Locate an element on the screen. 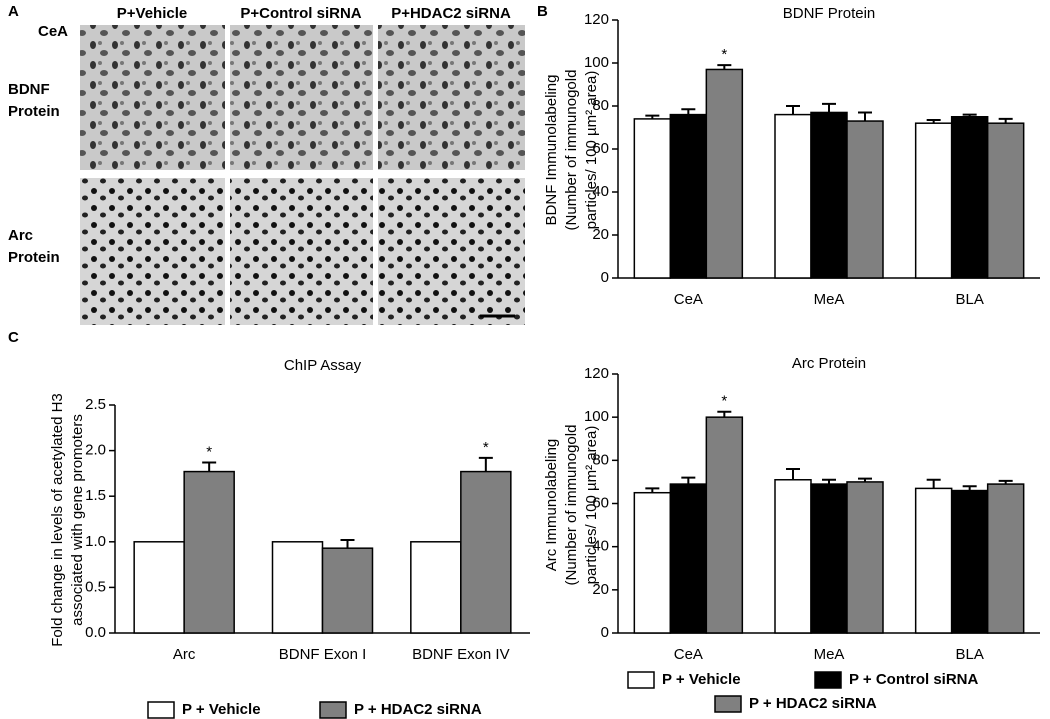 The image size is (1050, 719). x-tick-label: Arc is located at coordinates (184, 654).